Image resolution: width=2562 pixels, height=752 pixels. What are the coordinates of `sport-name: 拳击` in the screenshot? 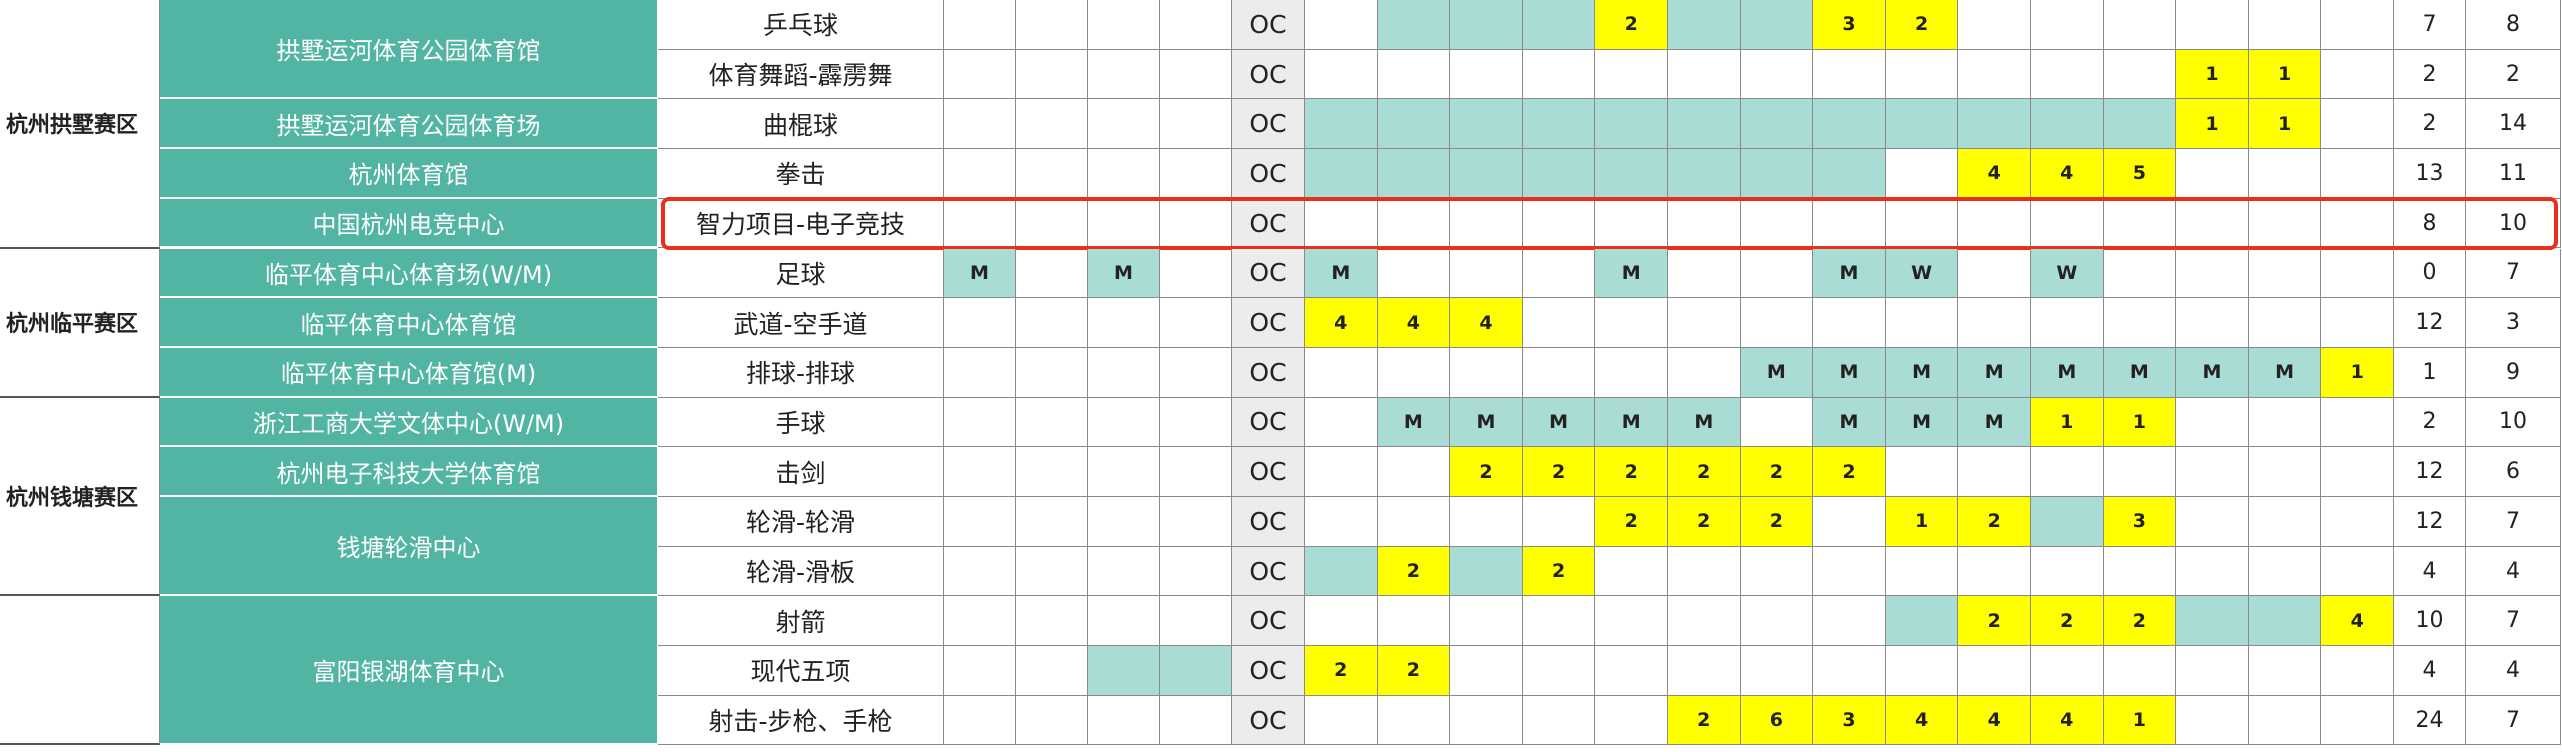 It's located at (801, 174).